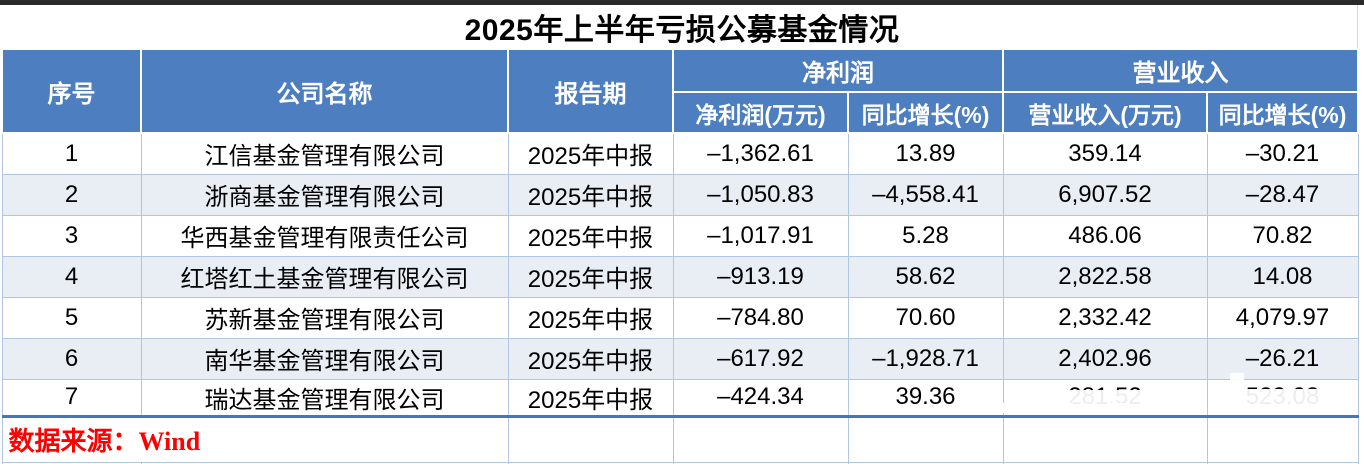 Image resolution: width=1364 pixels, height=464 pixels. I want to click on cell-seq: 7, so click(71, 398).